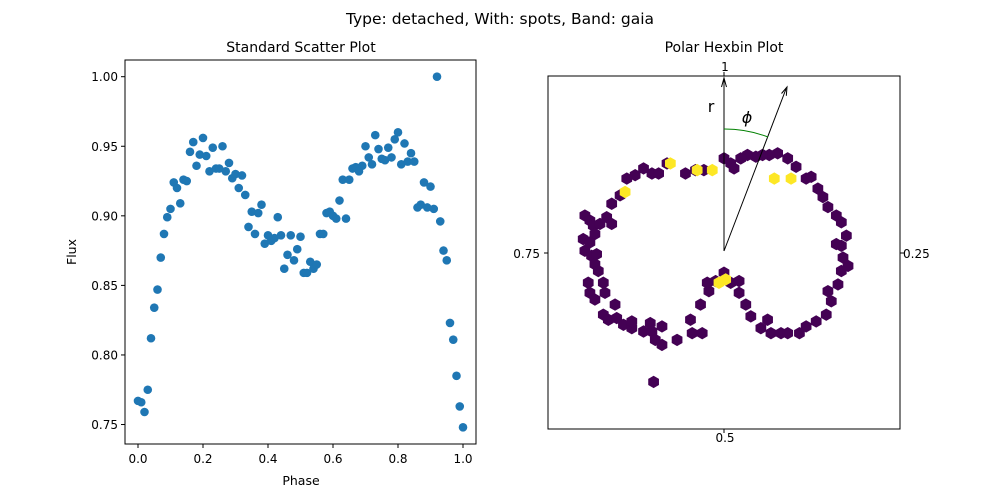 The height and width of the screenshot is (500, 1000). What do you see at coordinates (301, 48) in the screenshot?
I see `scatter-title: Standard Scatter Plot` at bounding box center [301, 48].